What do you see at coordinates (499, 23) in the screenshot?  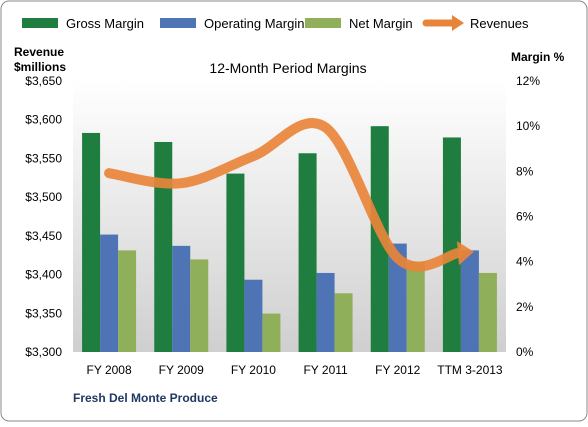 I see `legend-label: Revenues` at bounding box center [499, 23].